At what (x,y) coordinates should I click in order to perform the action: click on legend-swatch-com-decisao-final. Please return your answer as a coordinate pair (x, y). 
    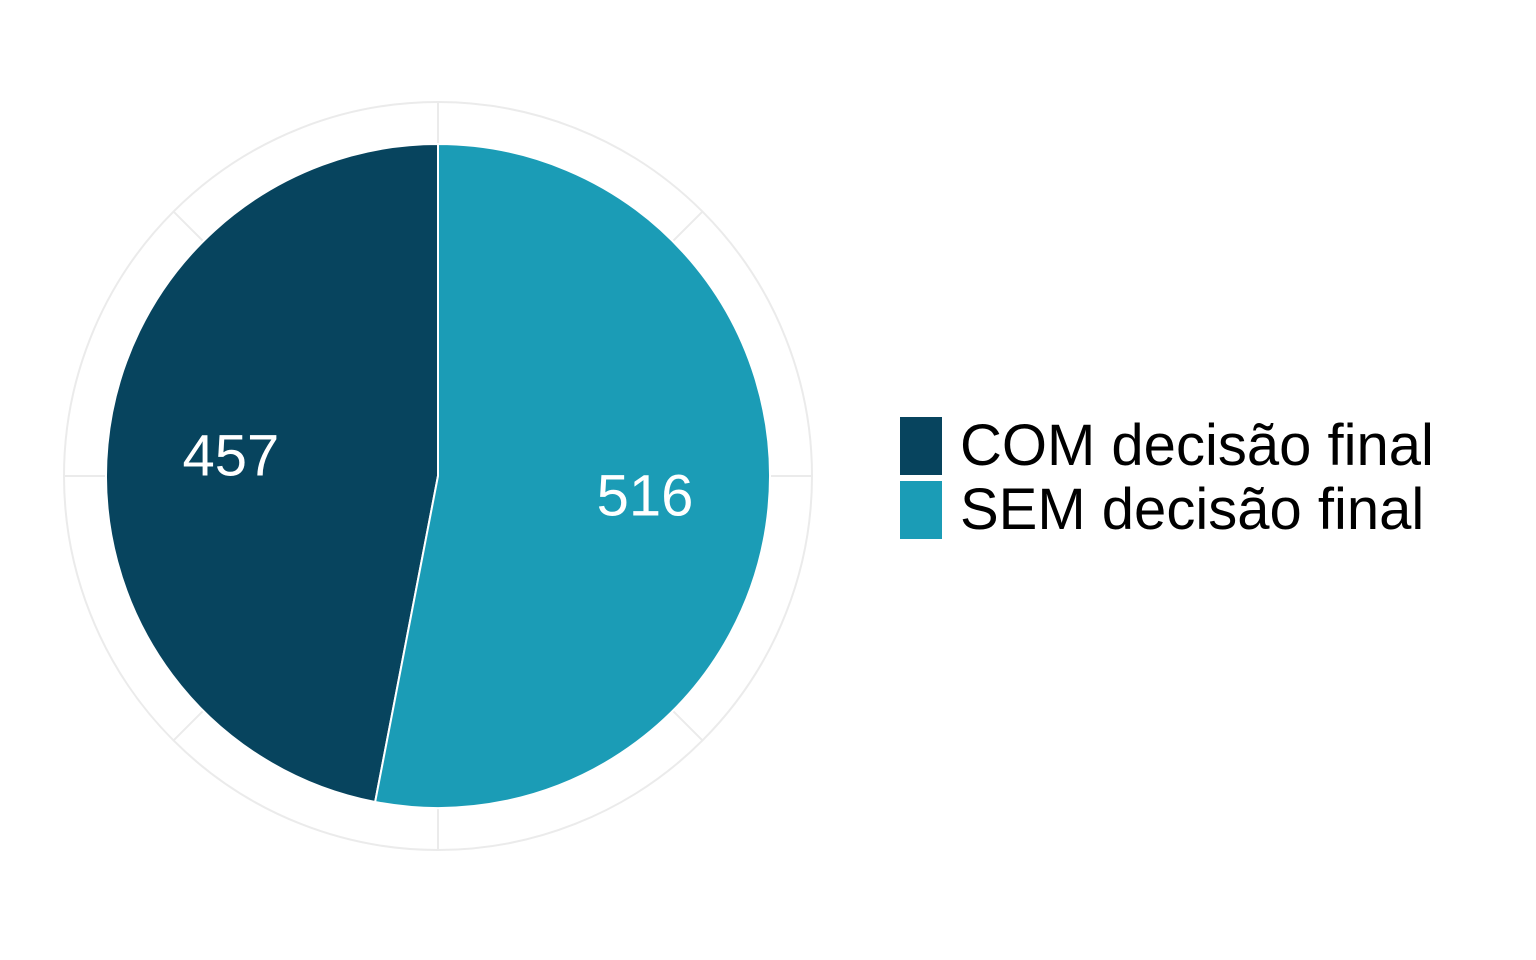
    Looking at the image, I should click on (921, 446).